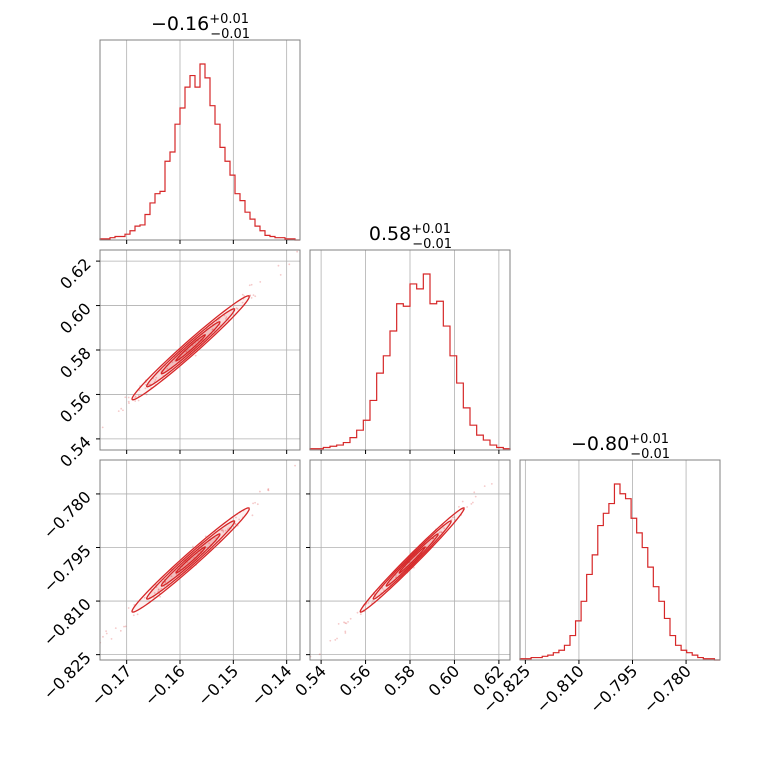 Image resolution: width=760 pixels, height=760 pixels. What do you see at coordinates (67, 675) in the screenshot?
I see `y-tick-label: −0.825` at bounding box center [67, 675].